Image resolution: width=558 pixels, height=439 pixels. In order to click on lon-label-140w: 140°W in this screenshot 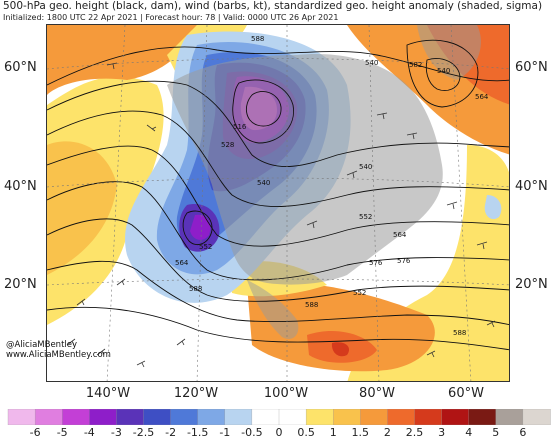, I will do `click(108, 393)`.